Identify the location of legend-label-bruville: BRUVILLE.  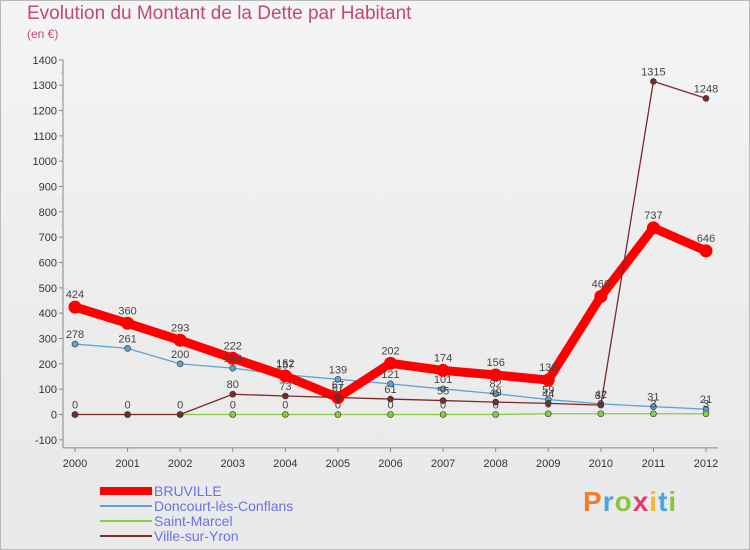
(188, 491).